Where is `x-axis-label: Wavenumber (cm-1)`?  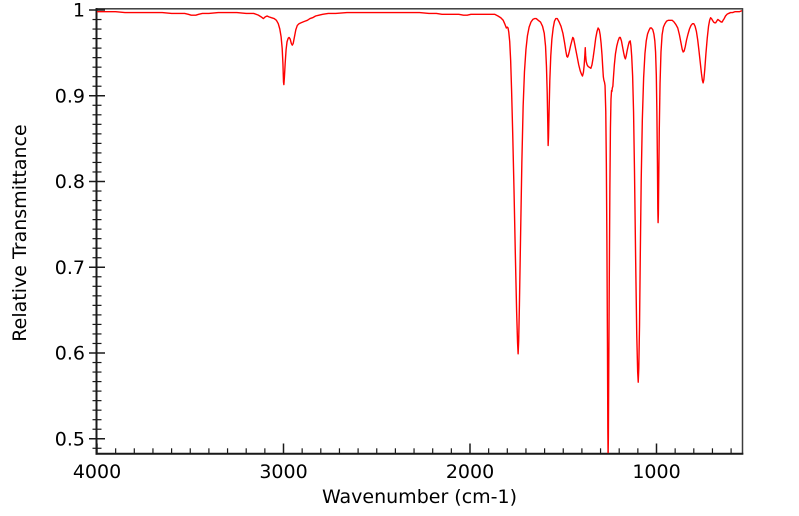 x-axis-label: Wavenumber (cm-1) is located at coordinates (419, 497).